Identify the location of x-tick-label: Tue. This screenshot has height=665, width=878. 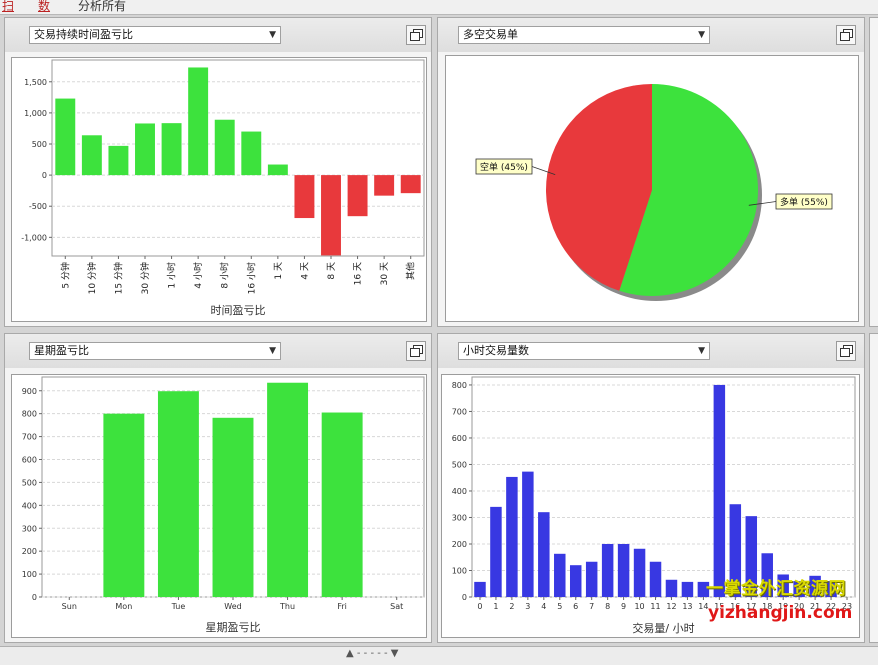
(178, 606).